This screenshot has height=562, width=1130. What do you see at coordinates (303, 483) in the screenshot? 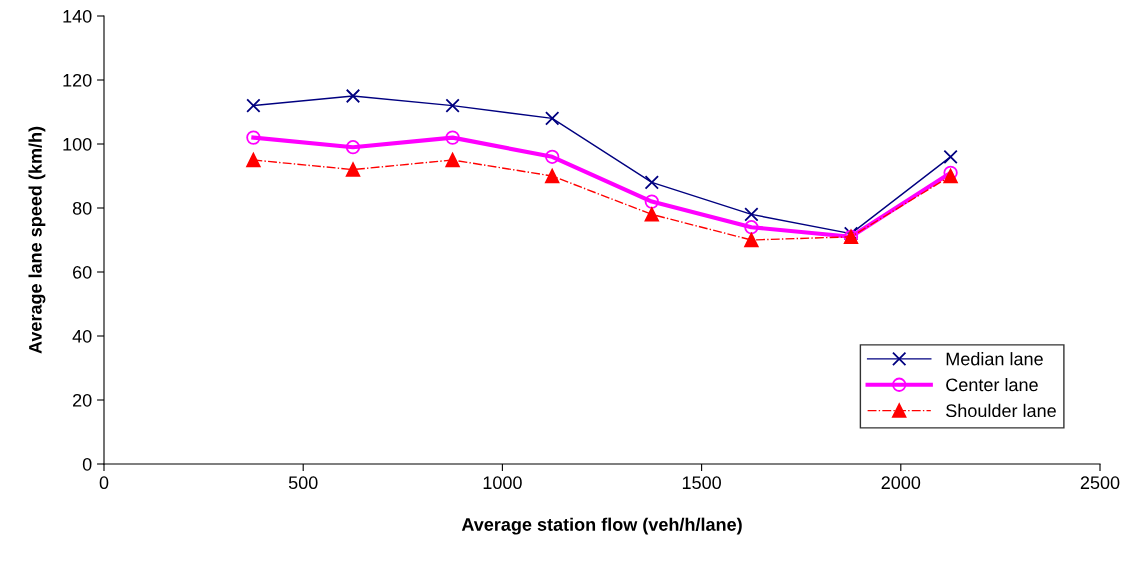
I see `x-tick-label: 500` at bounding box center [303, 483].